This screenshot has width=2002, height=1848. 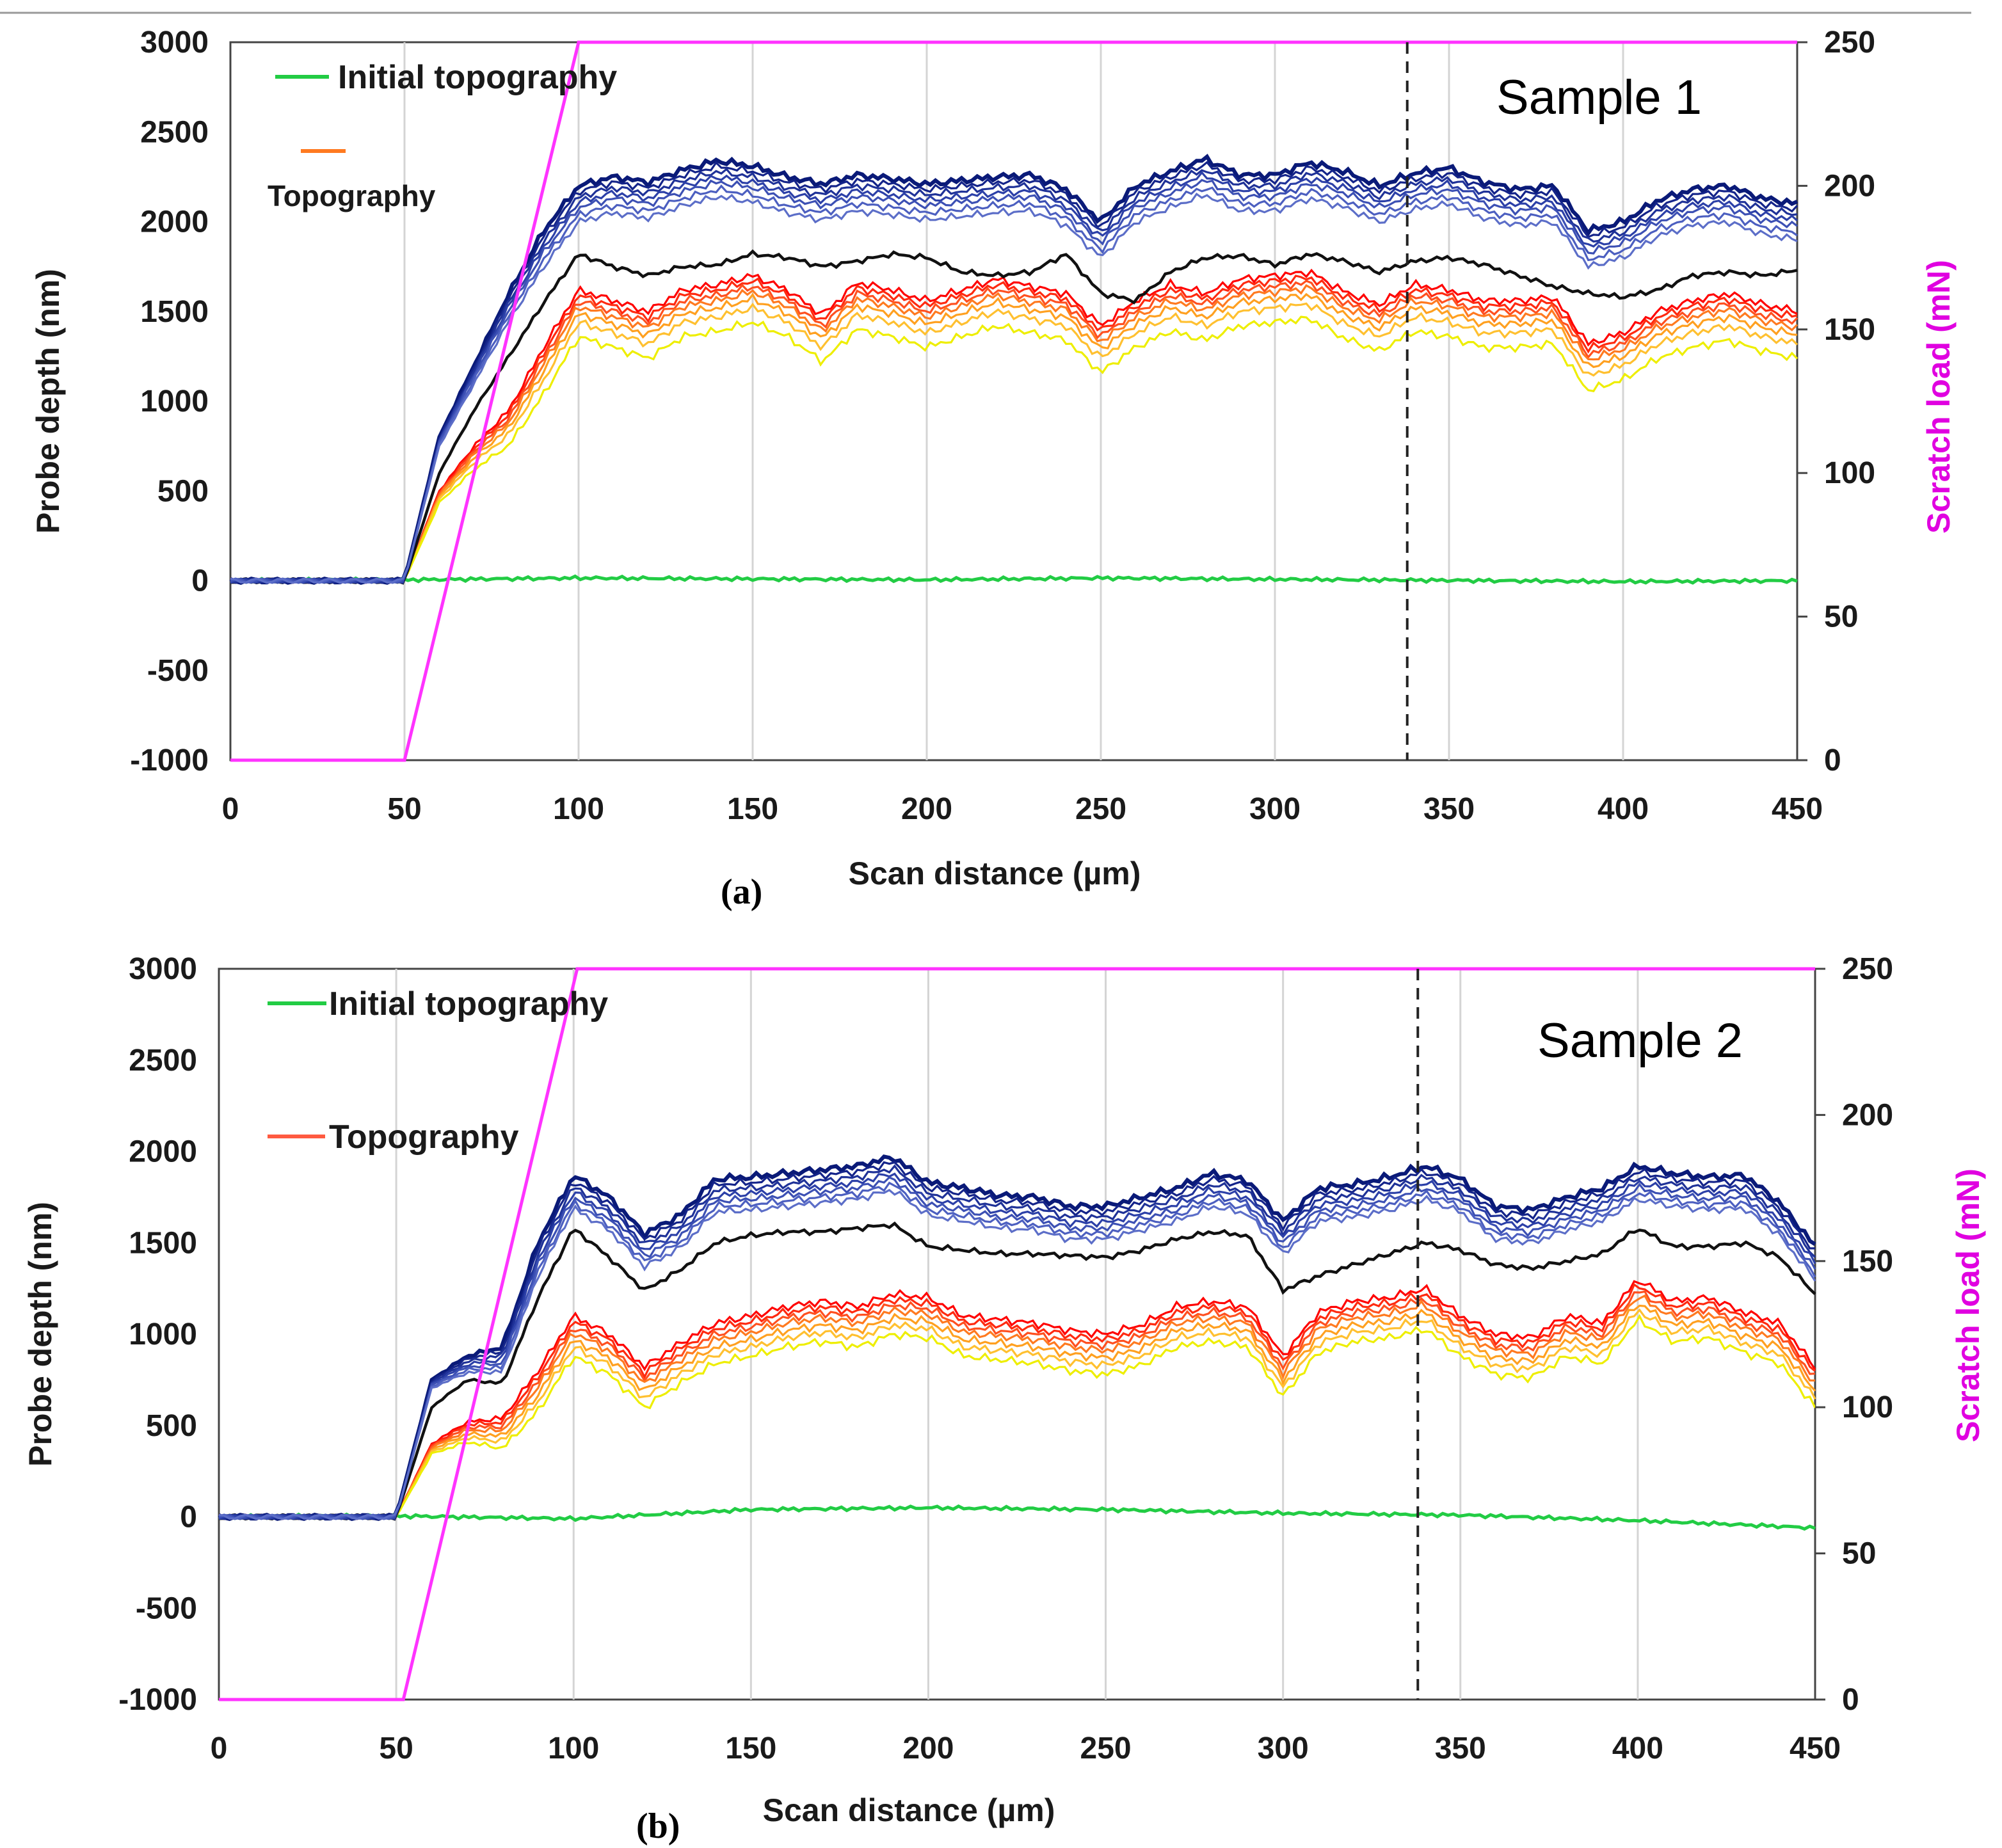 I want to click on y-tick-label: 2500, so click(x=174, y=132).